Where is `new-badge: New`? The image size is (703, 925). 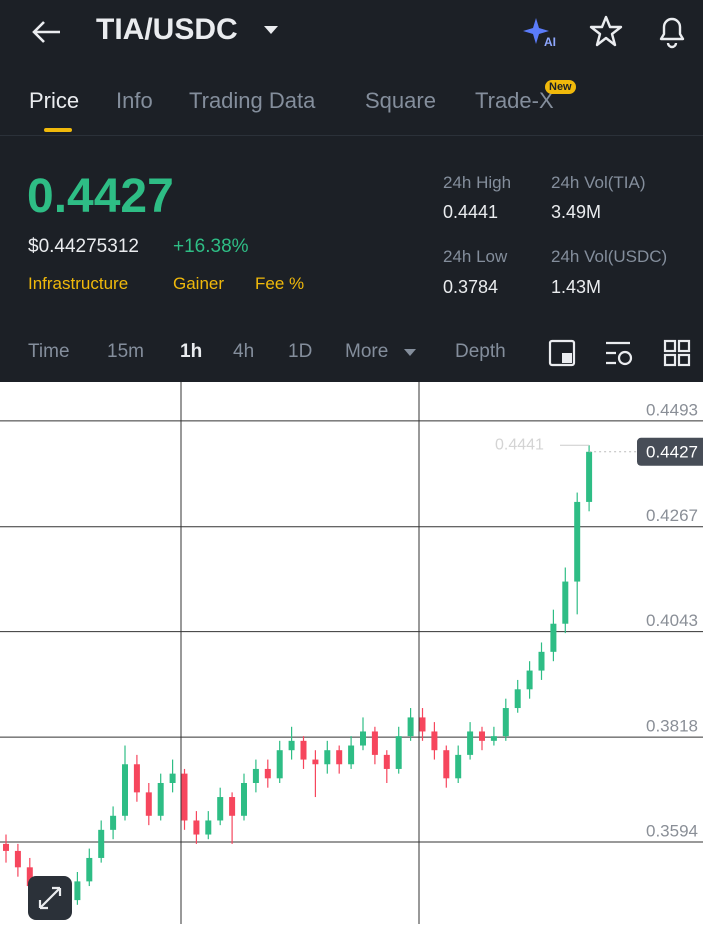 new-badge: New is located at coordinates (560, 87).